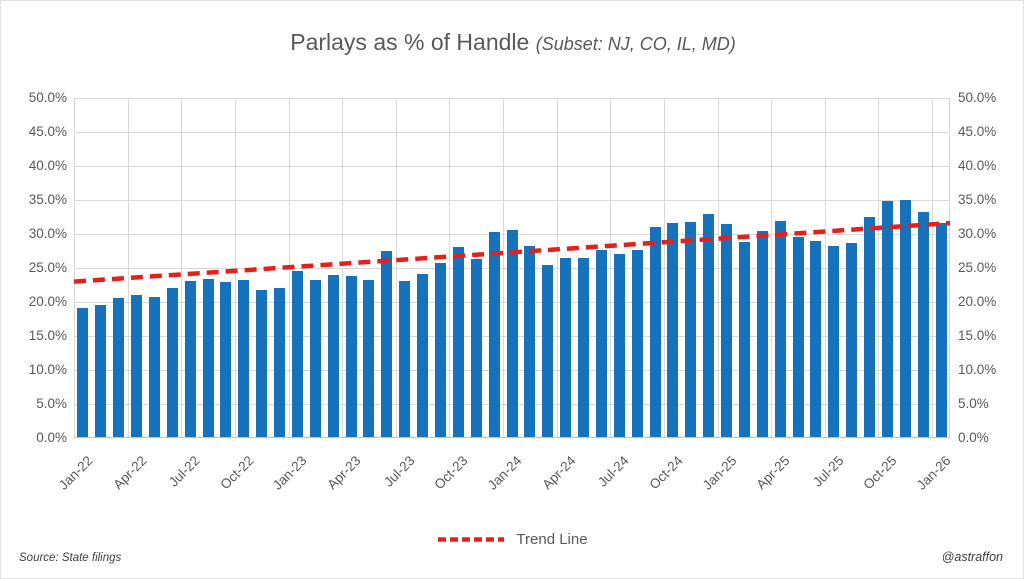  What do you see at coordinates (47, 165) in the screenshot?
I see `y-tick-label-left: 40.0%` at bounding box center [47, 165].